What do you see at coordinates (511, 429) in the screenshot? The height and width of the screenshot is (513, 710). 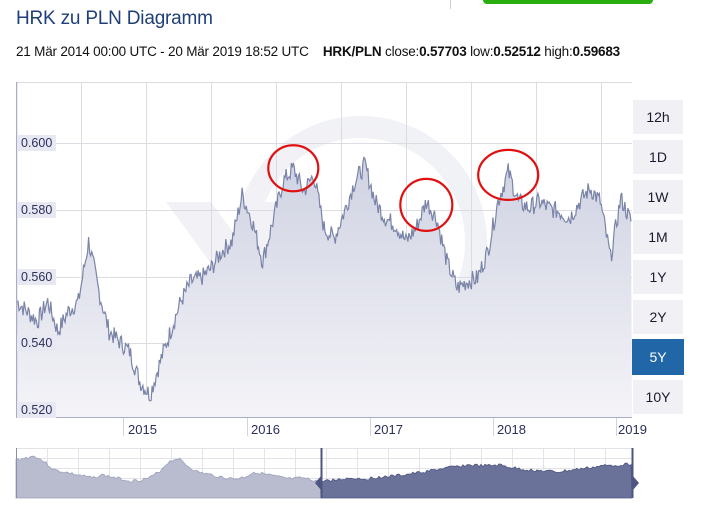 I see `x-tick-label: 2018` at bounding box center [511, 429].